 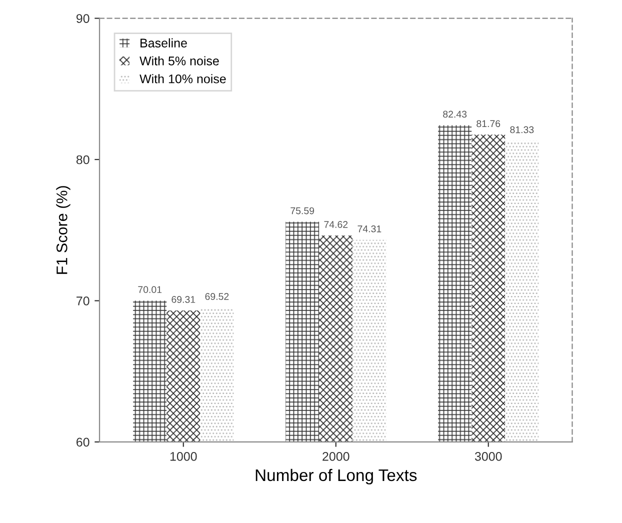 What do you see at coordinates (455, 114) in the screenshot?
I see `data-label: 82.43` at bounding box center [455, 114].